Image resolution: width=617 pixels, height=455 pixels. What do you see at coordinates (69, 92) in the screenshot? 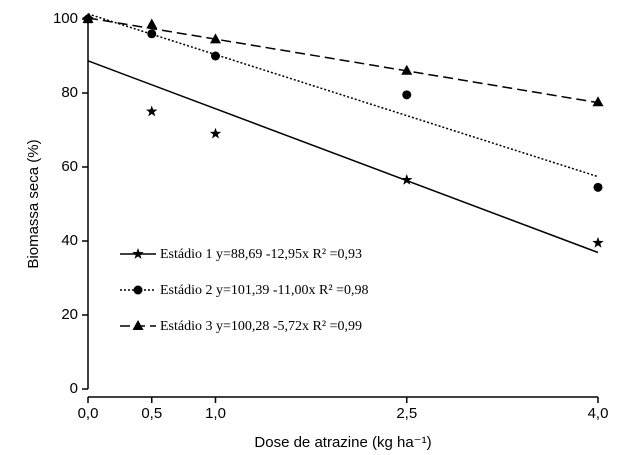
I see `y-tick-label: 80` at bounding box center [69, 92].